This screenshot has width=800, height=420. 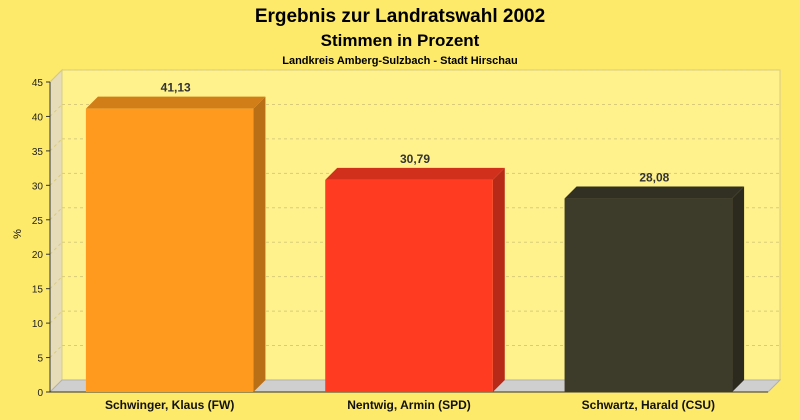 What do you see at coordinates (176, 88) in the screenshot?
I see `data-label: 41,13` at bounding box center [176, 88].